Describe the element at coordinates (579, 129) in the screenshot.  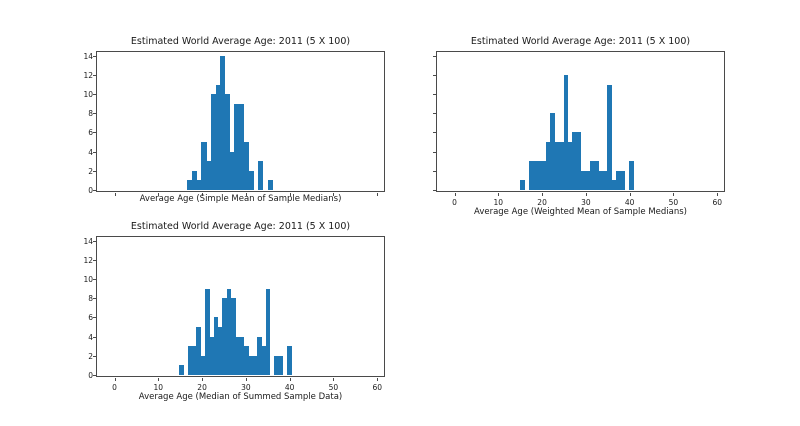
I see `plot-area: 0 10 20 30 40 50 60` at that location.